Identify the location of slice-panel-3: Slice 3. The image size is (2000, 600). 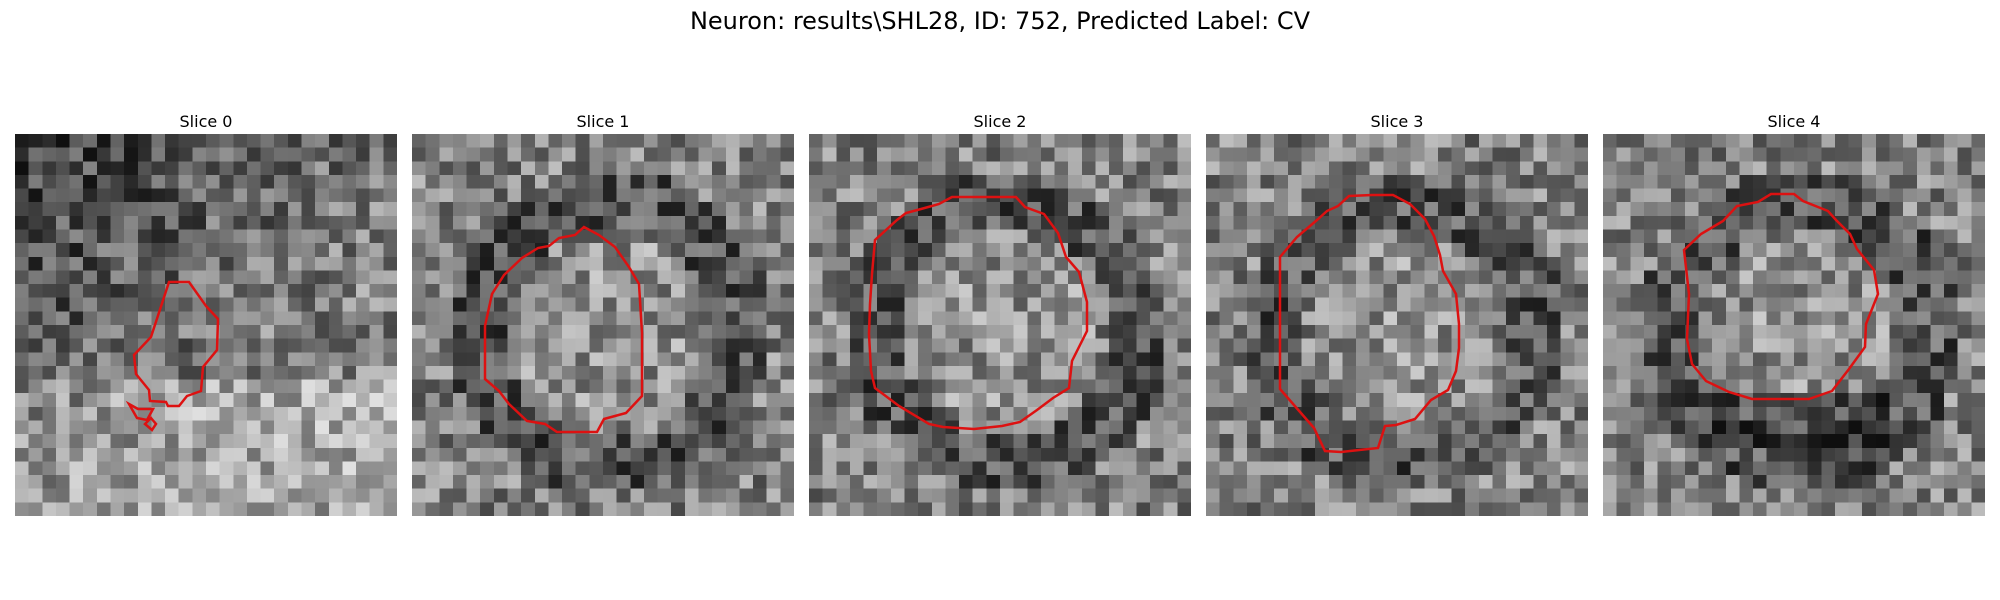
(1397, 313).